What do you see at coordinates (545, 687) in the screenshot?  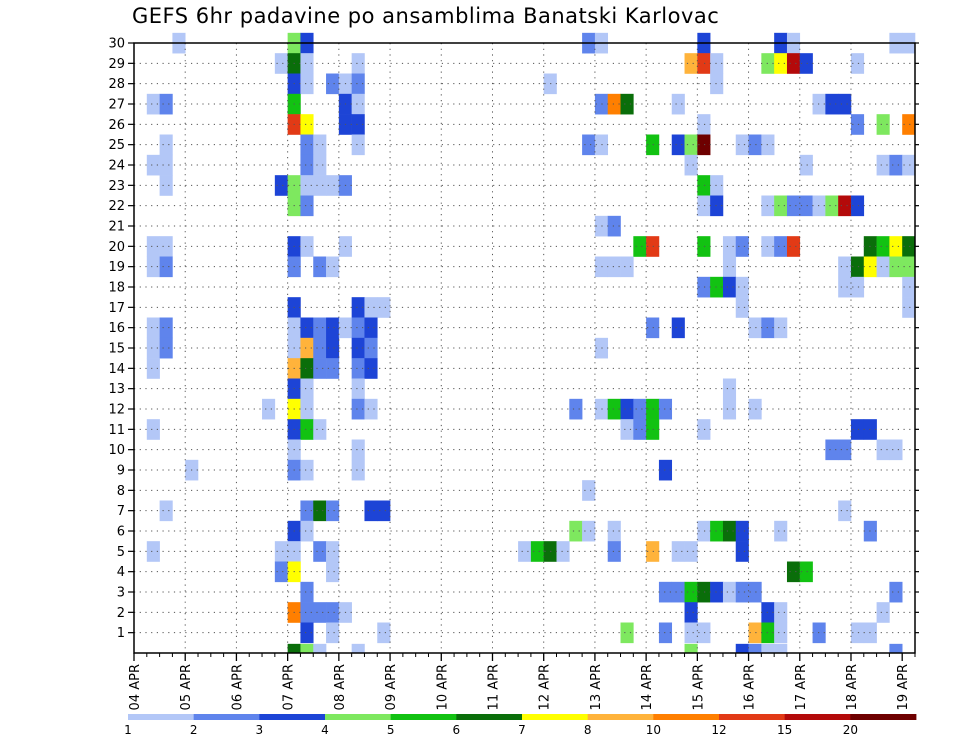 I see `x-tick-label: 12 APR` at bounding box center [545, 687].